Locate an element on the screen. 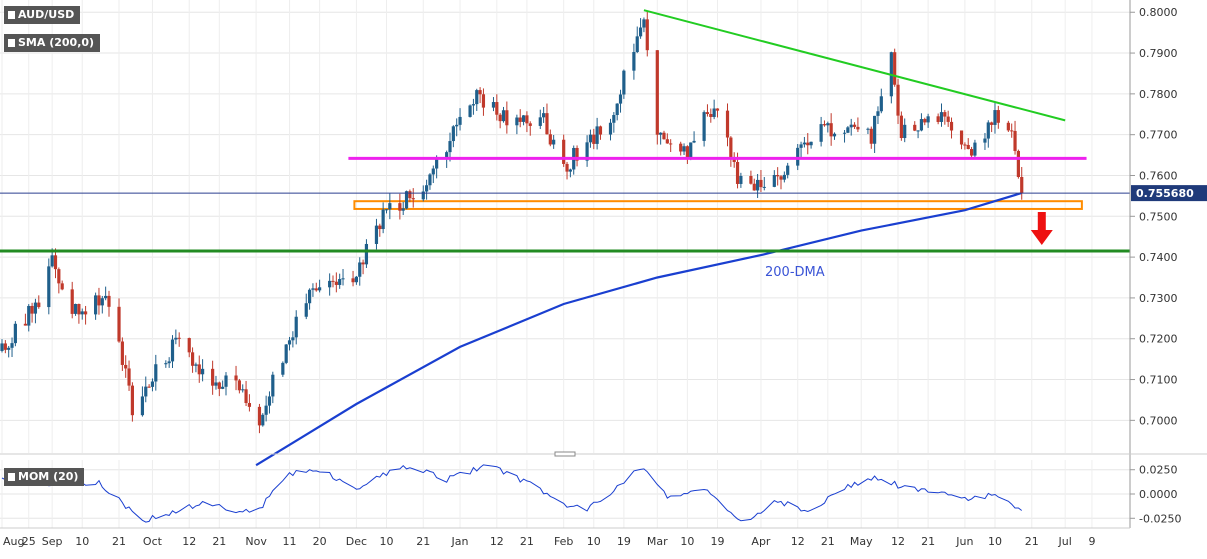  x-tick-label: Apr is located at coordinates (761, 541).